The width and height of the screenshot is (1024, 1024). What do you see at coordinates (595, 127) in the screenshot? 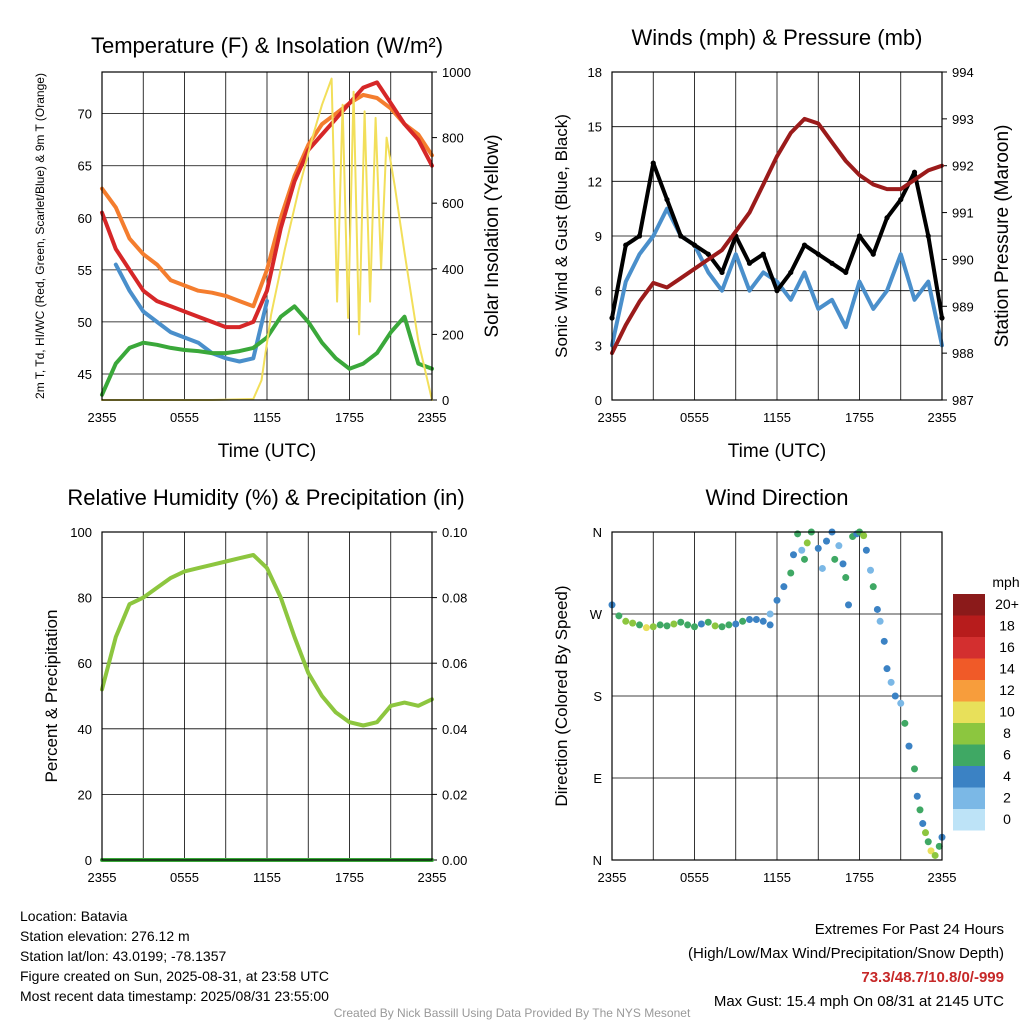
I see `y-tick-label: 15` at bounding box center [595, 127].